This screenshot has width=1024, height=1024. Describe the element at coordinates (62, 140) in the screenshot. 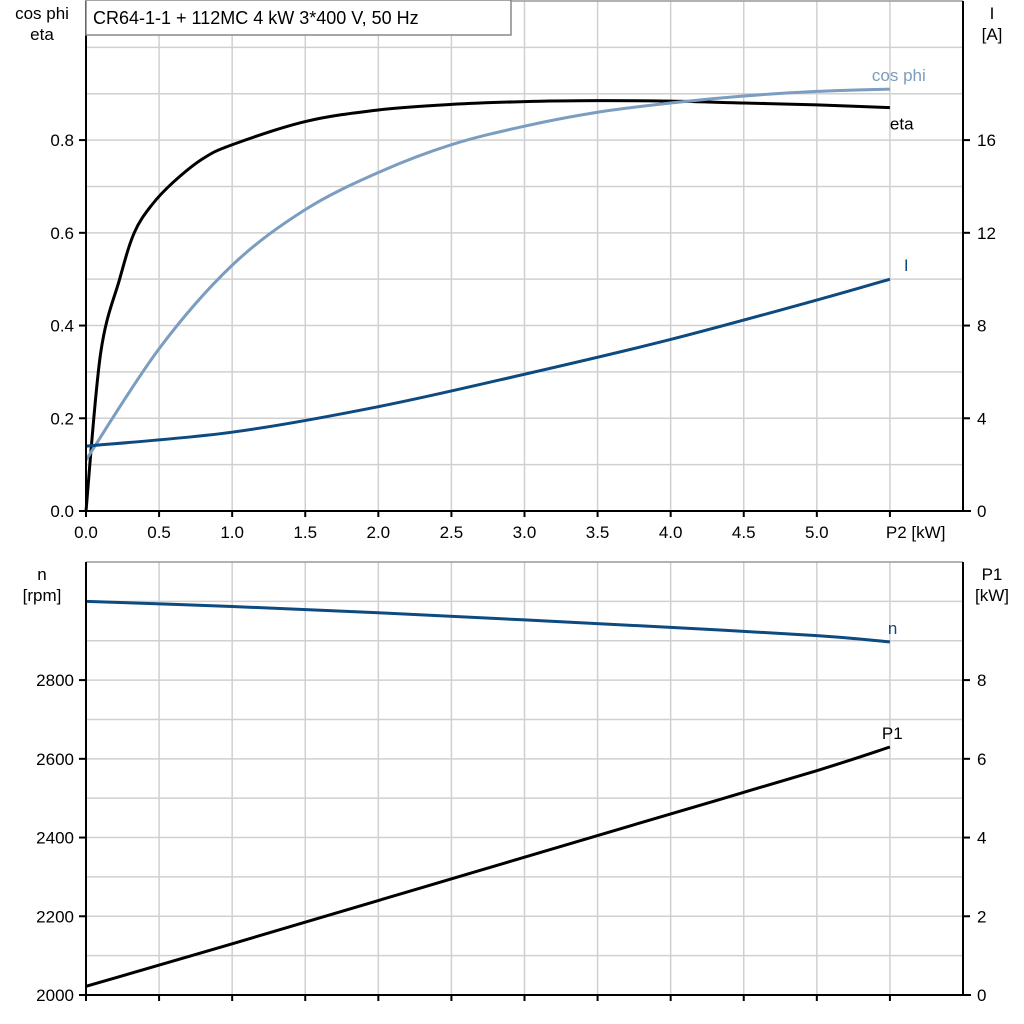

I see `y-left-tick-label: 0.8` at that location.